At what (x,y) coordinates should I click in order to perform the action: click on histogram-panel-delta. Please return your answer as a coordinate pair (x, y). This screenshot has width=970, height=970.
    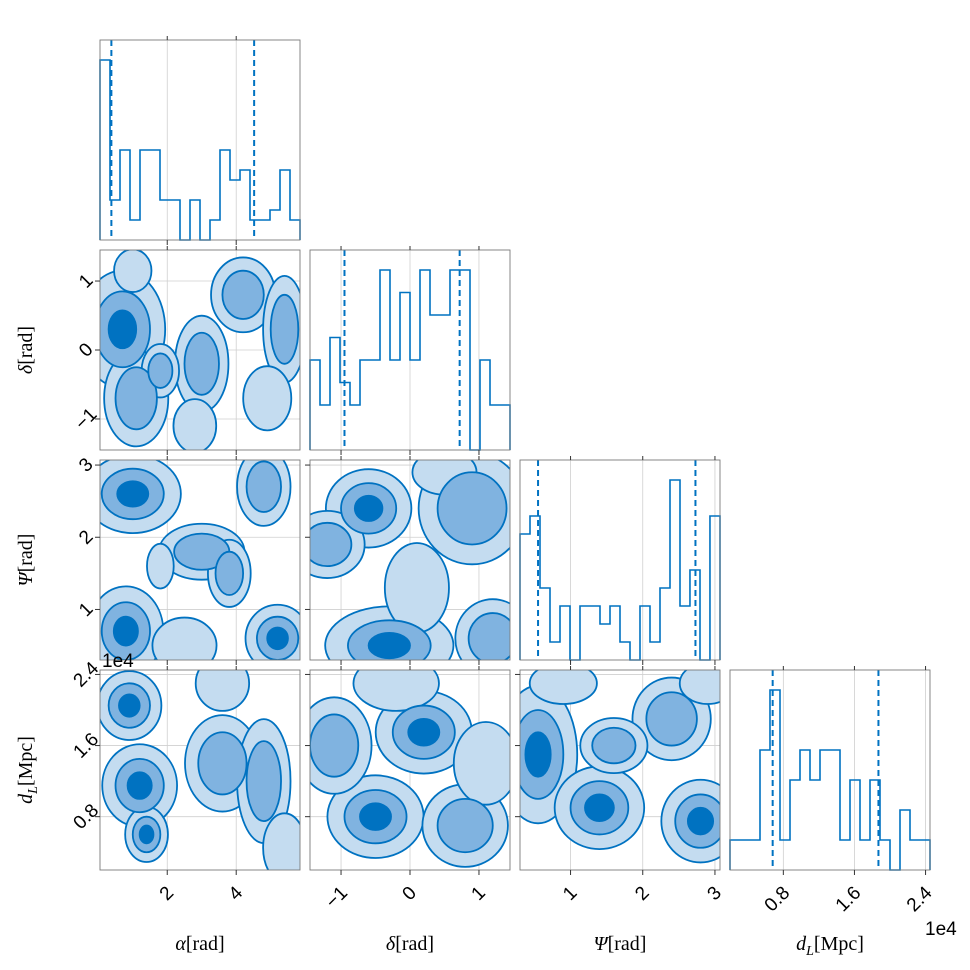
    Looking at the image, I should click on (410, 350).